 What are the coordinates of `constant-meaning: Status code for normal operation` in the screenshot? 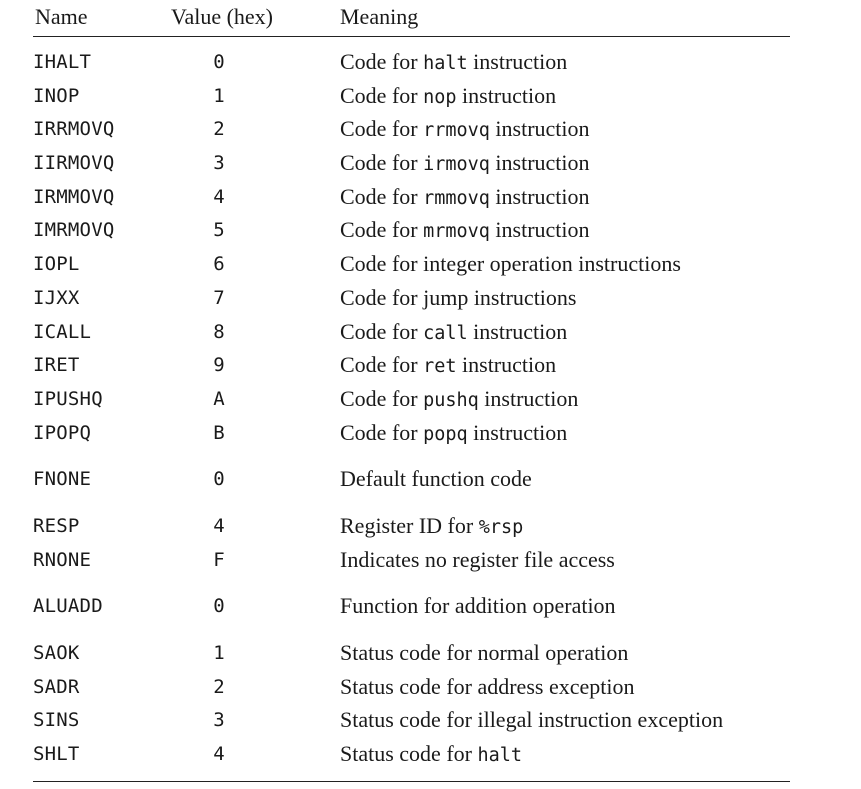 It's located at (484, 653).